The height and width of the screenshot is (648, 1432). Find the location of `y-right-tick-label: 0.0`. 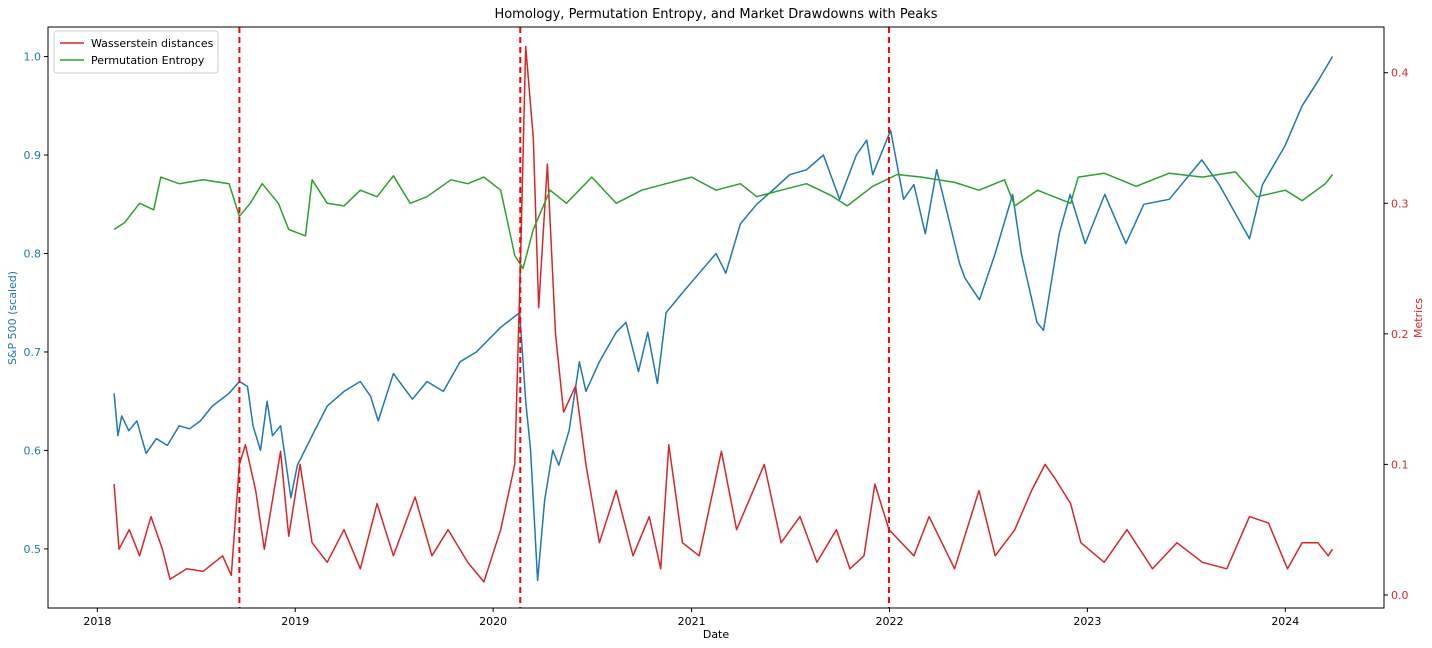

y-right-tick-label: 0.0 is located at coordinates (1400, 595).